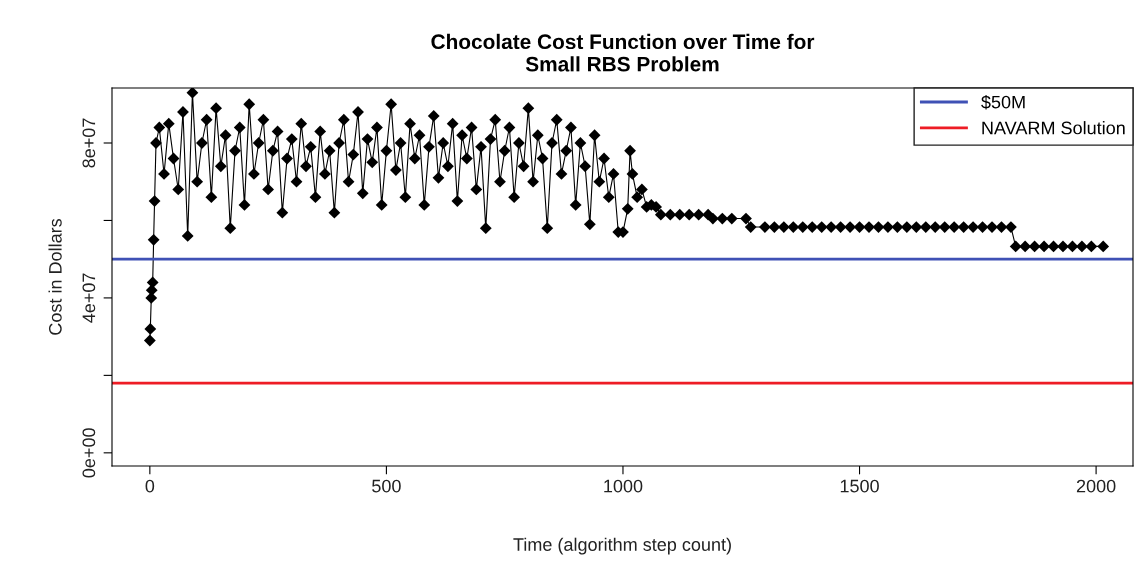 The image size is (1136, 579). I want to click on y-tick-label: 4e+07, so click(89, 298).